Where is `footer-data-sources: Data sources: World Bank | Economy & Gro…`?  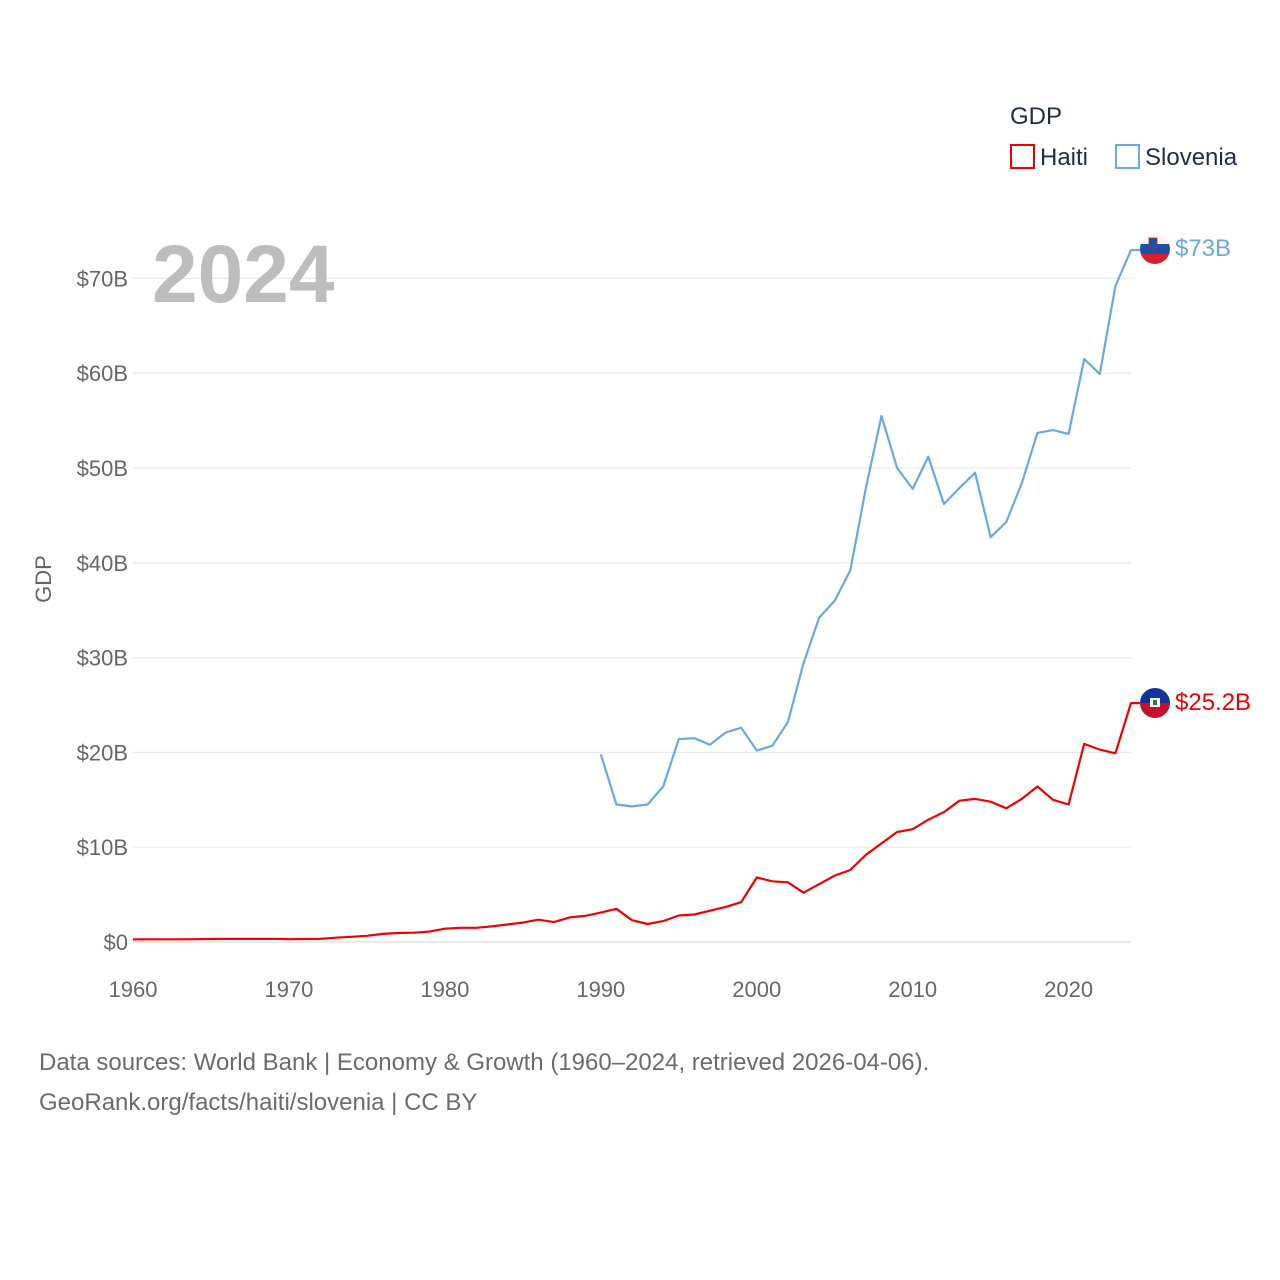 footer-data-sources: Data sources: World Bank | Economy & Gro… is located at coordinates (484, 1062).